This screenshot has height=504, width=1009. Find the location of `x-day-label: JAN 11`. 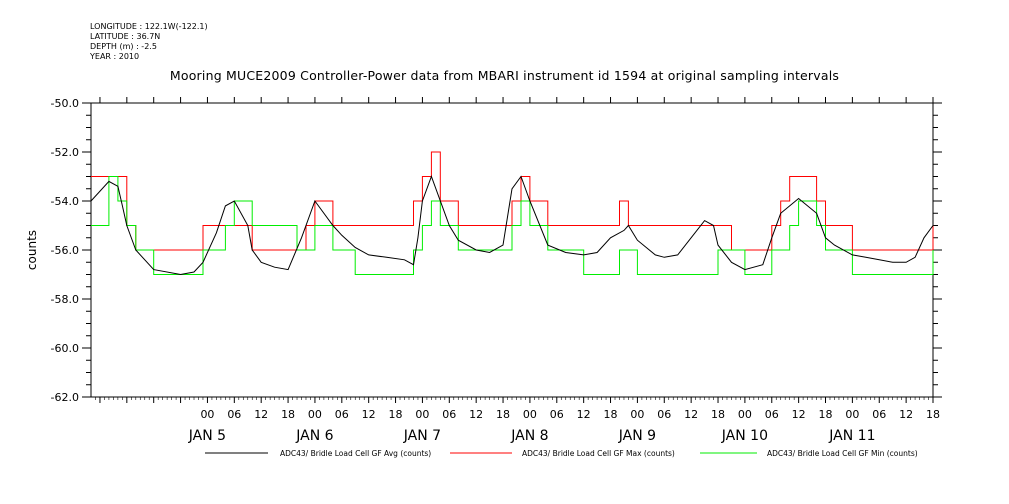

x-day-label: JAN 11 is located at coordinates (851, 436).